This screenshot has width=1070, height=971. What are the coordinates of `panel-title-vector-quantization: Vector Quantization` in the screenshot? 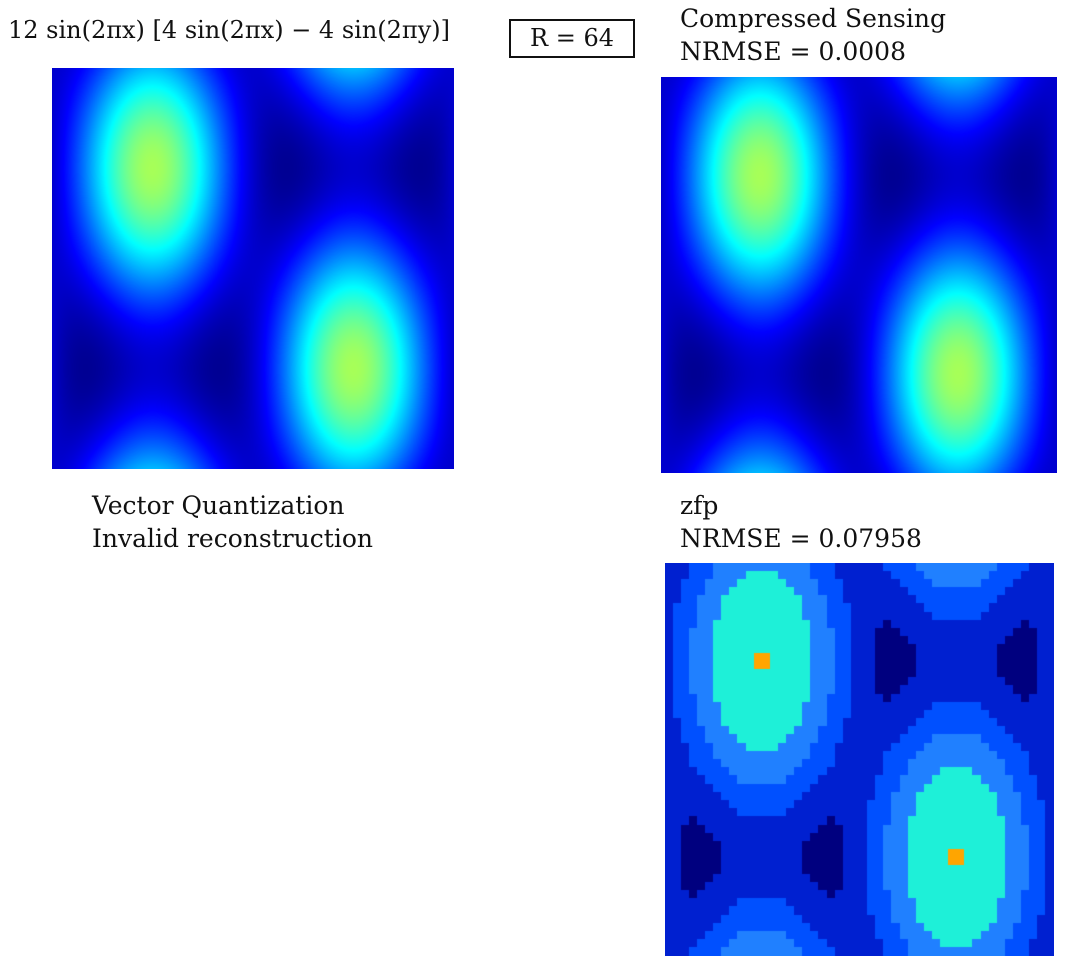 It's located at (218, 505).